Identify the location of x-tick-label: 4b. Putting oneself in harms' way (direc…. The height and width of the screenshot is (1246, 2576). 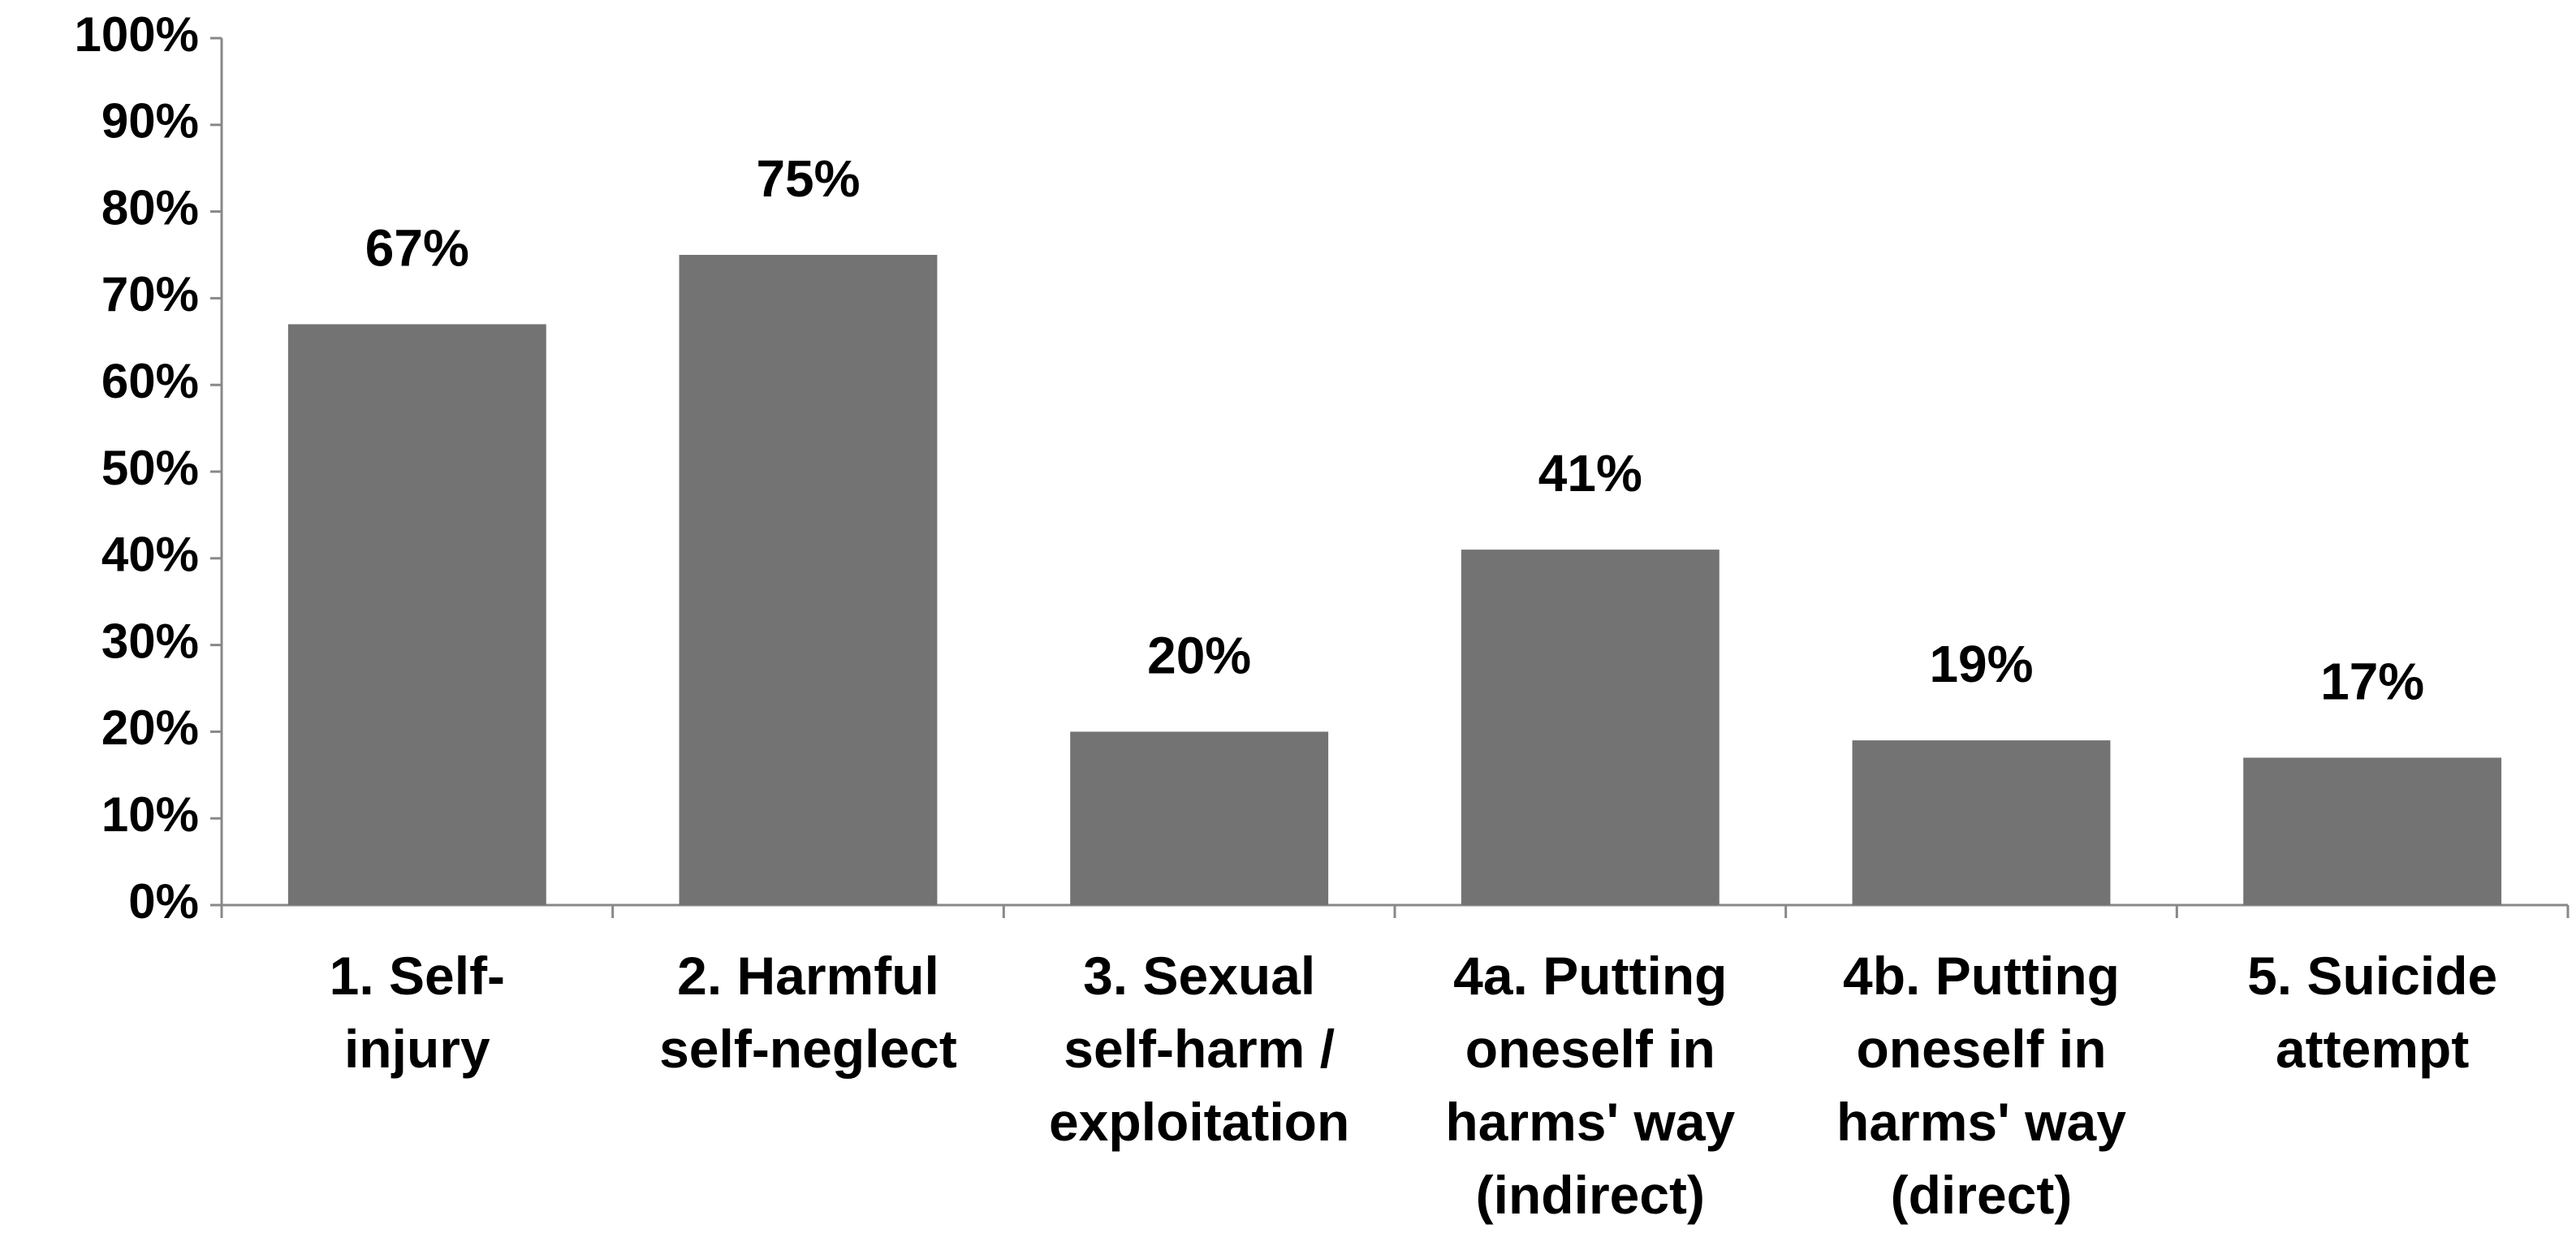
(1981, 1085).